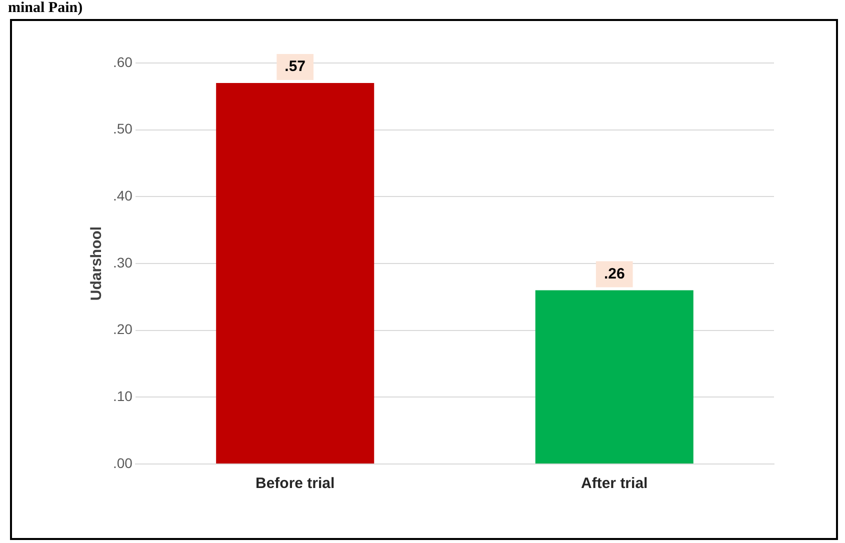 This screenshot has height=543, width=845. What do you see at coordinates (122, 62) in the screenshot?
I see `y-tick-label: .60` at bounding box center [122, 62].